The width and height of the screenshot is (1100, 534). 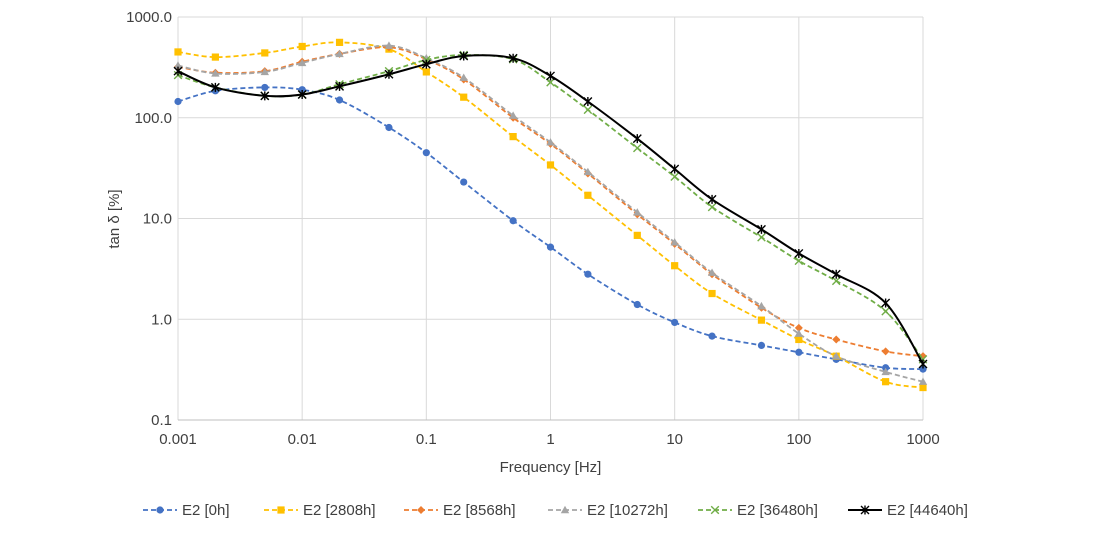 I want to click on legend-label: E2 [2808h], so click(x=339, y=510).